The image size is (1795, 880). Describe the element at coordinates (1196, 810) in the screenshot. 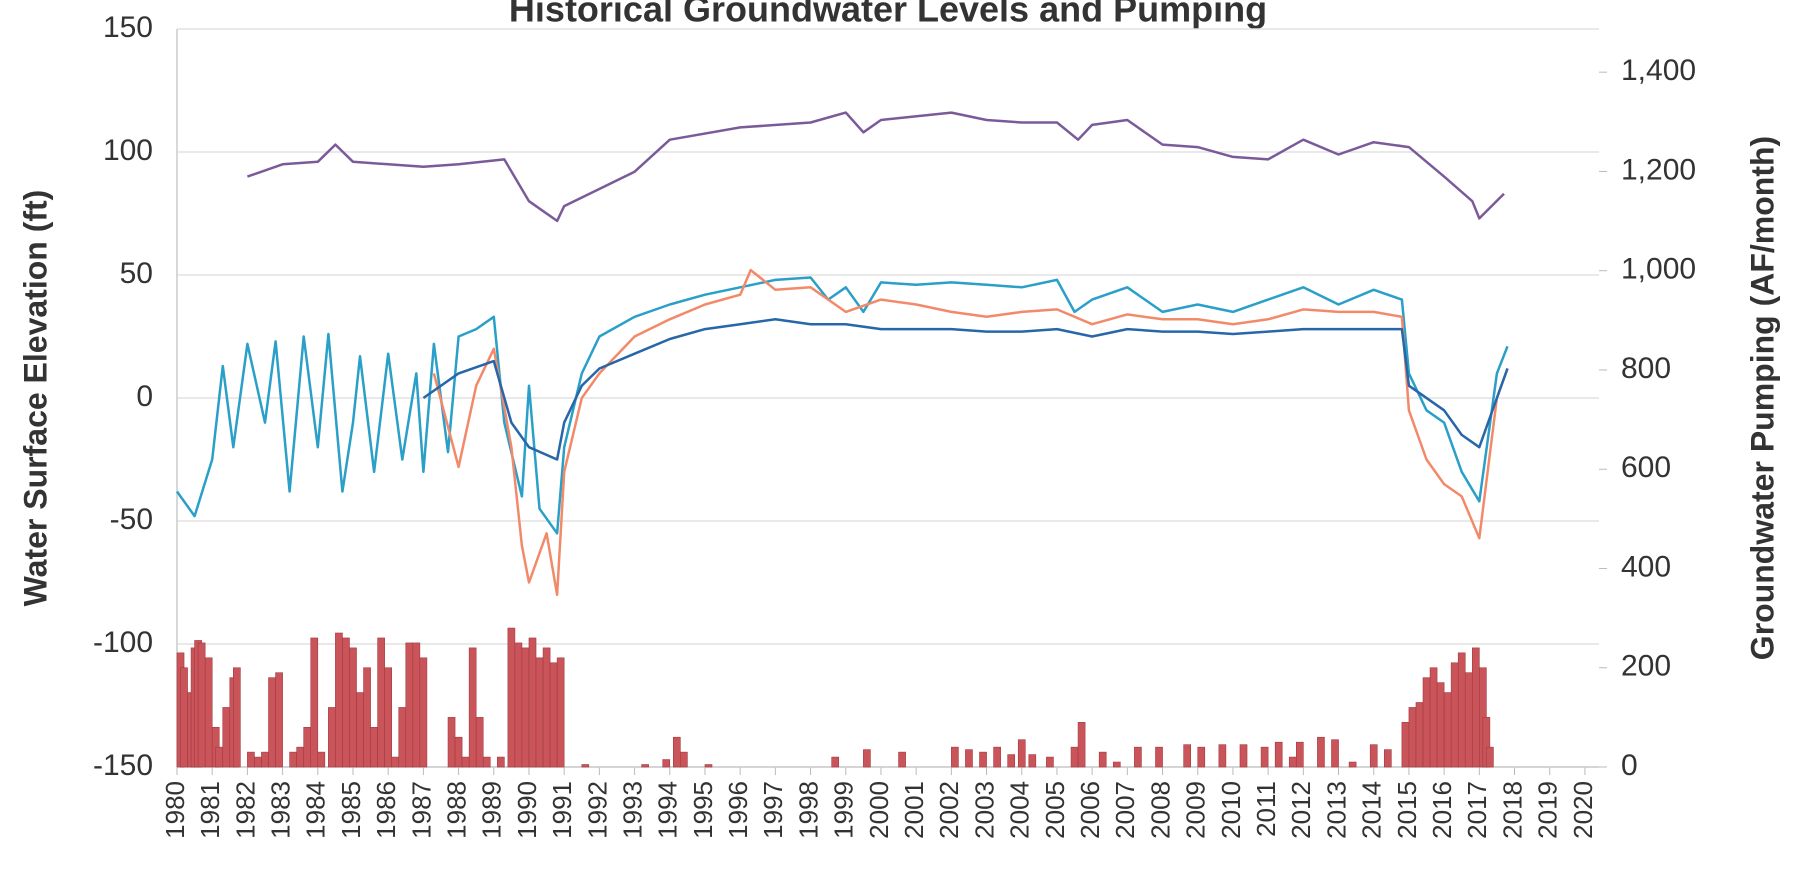

I see `x-tick-label: 2009` at that location.